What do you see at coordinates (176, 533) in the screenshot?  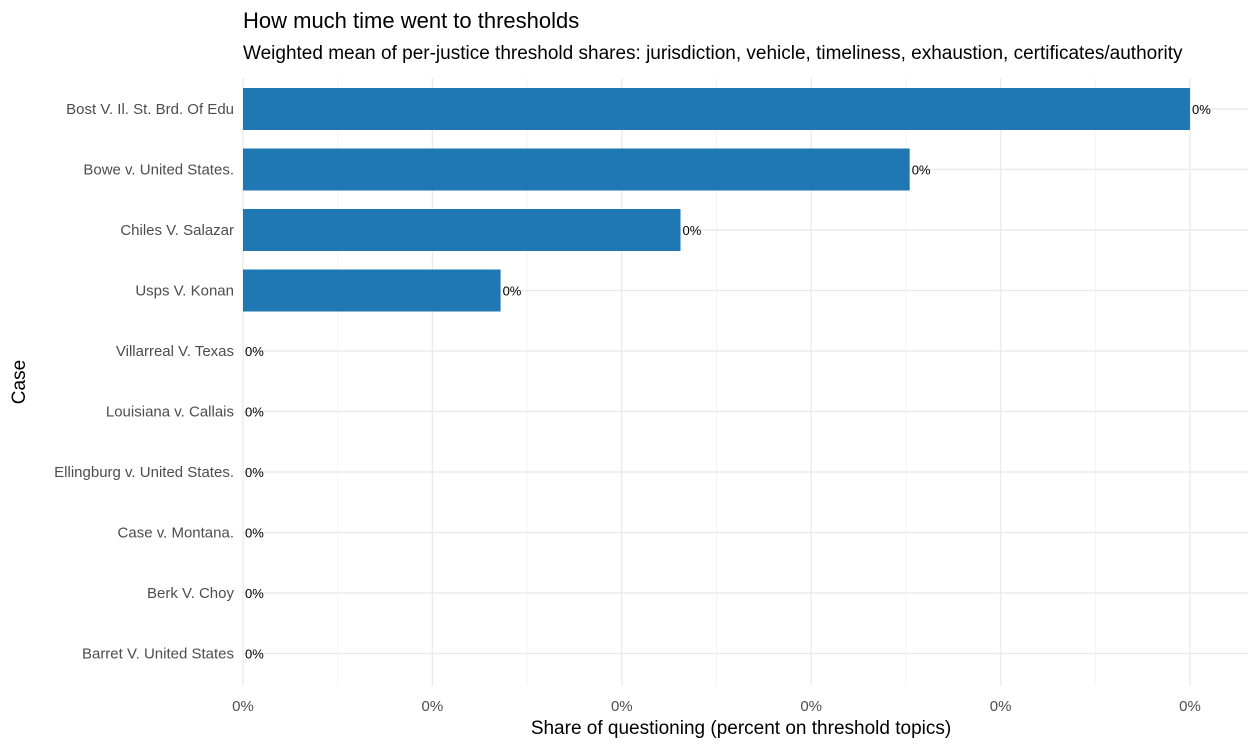 I see `category-label: Case v. Montana.` at bounding box center [176, 533].